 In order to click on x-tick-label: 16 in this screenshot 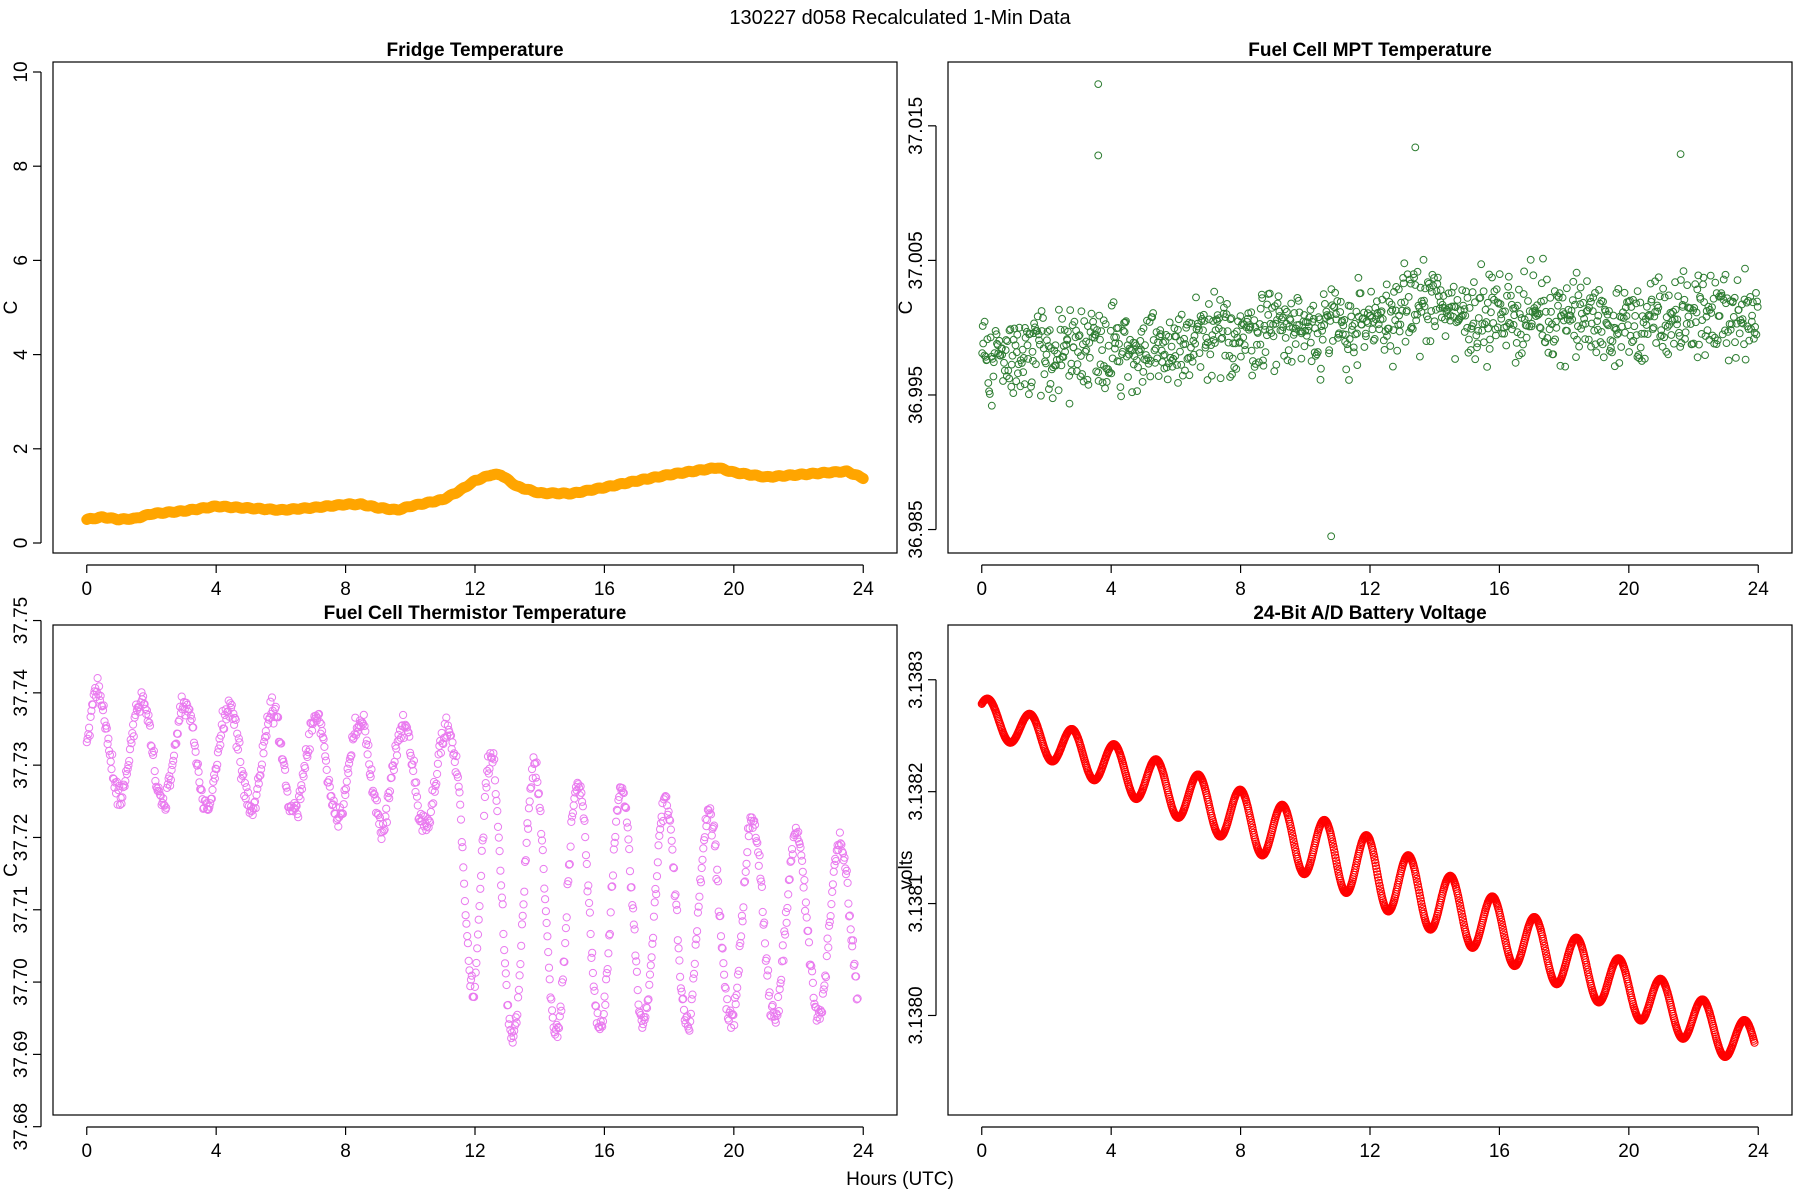, I will do `click(604, 1151)`.